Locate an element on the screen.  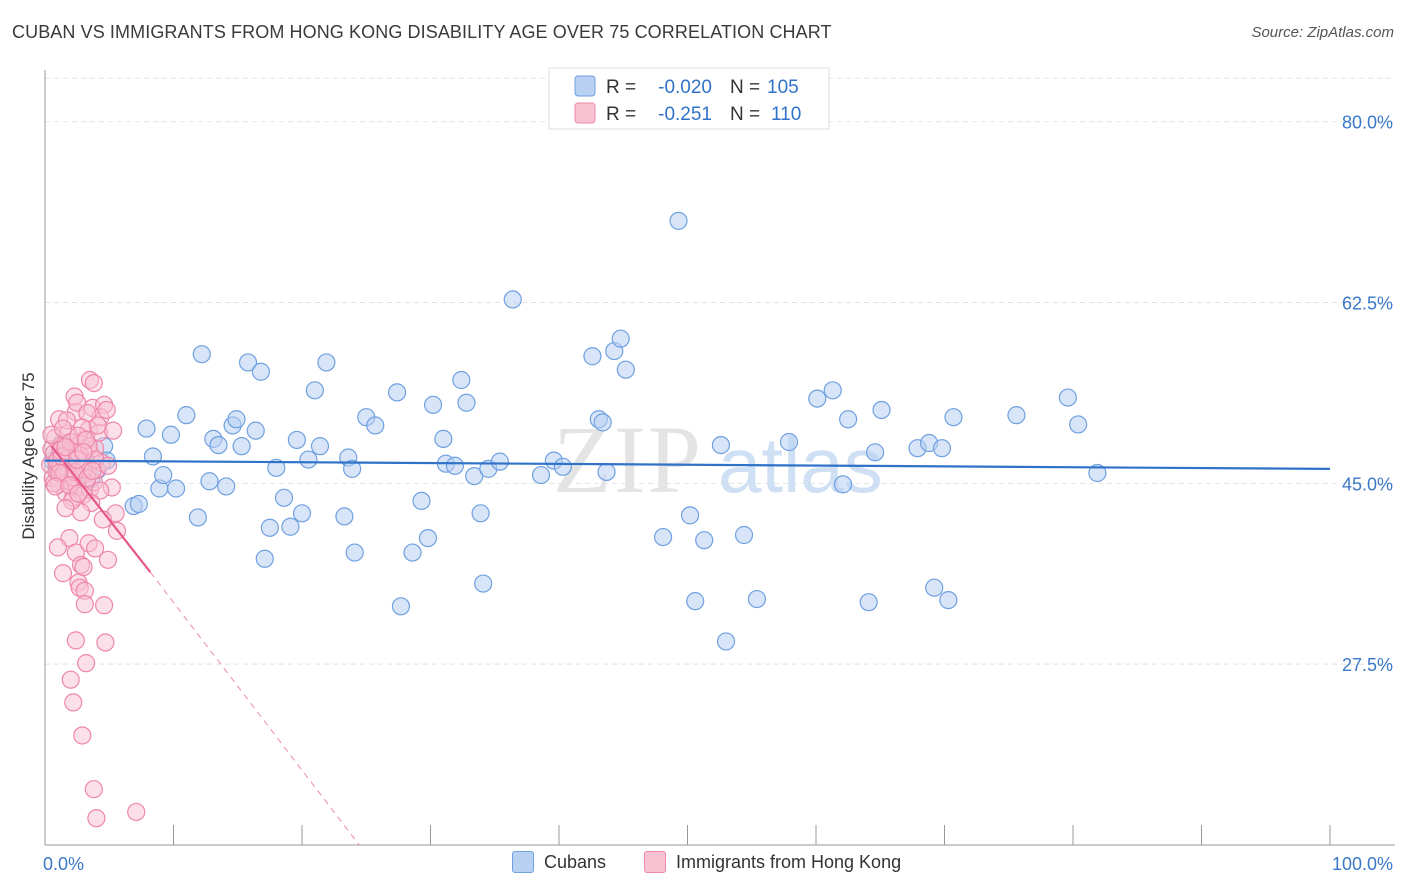
legend-item-cubans: Cubans is located at coordinates (559, 862).